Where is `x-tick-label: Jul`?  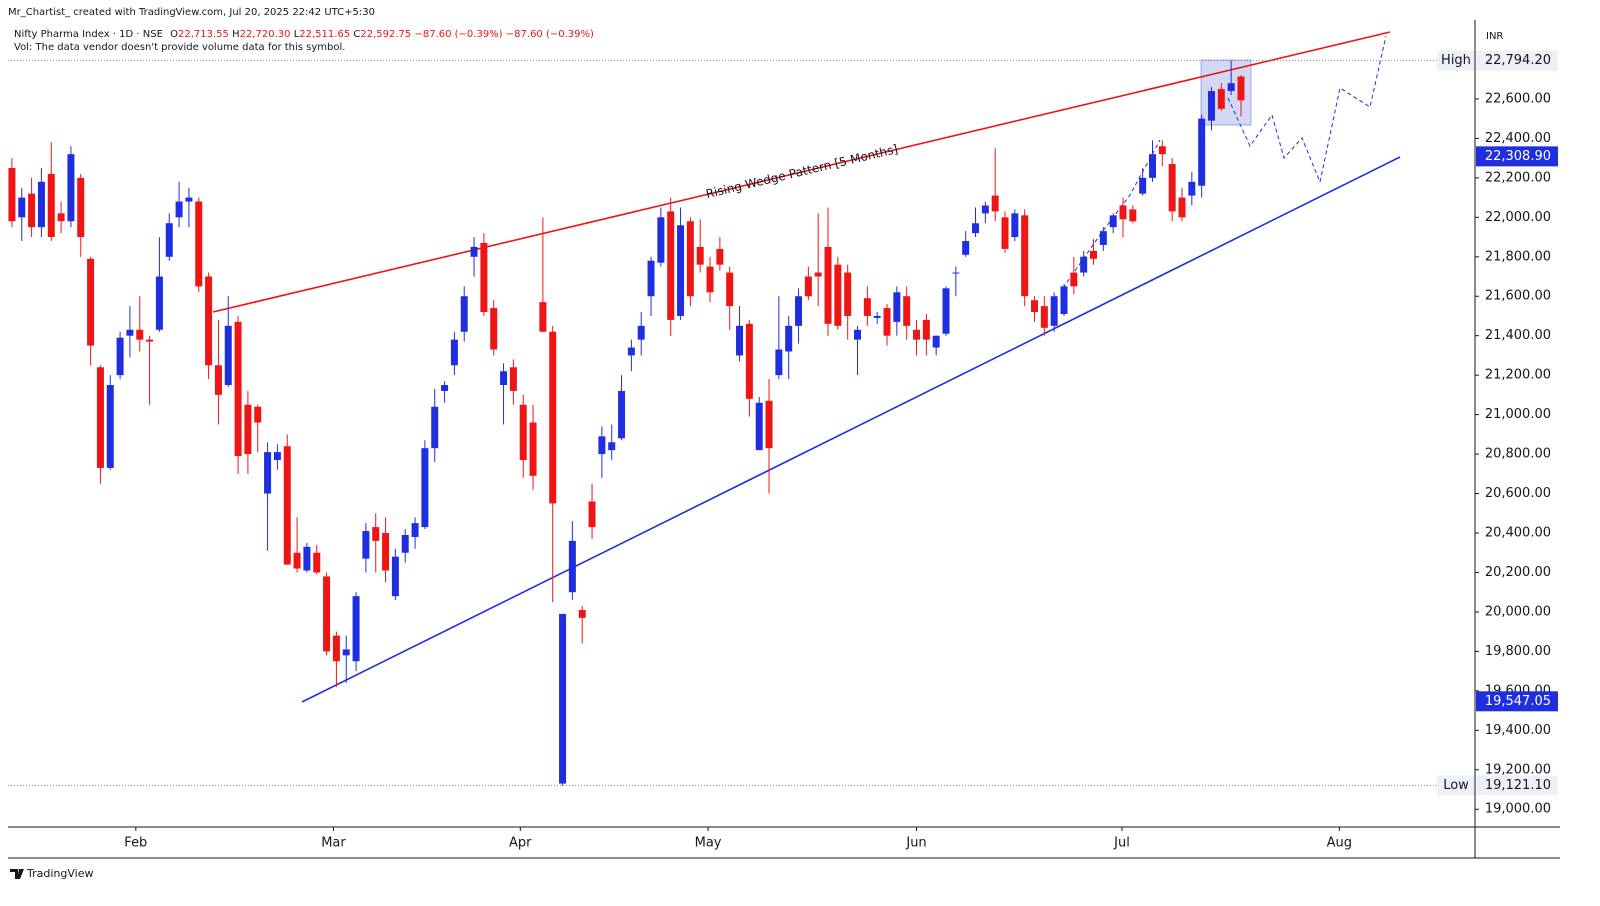 x-tick-label: Jul is located at coordinates (1121, 843).